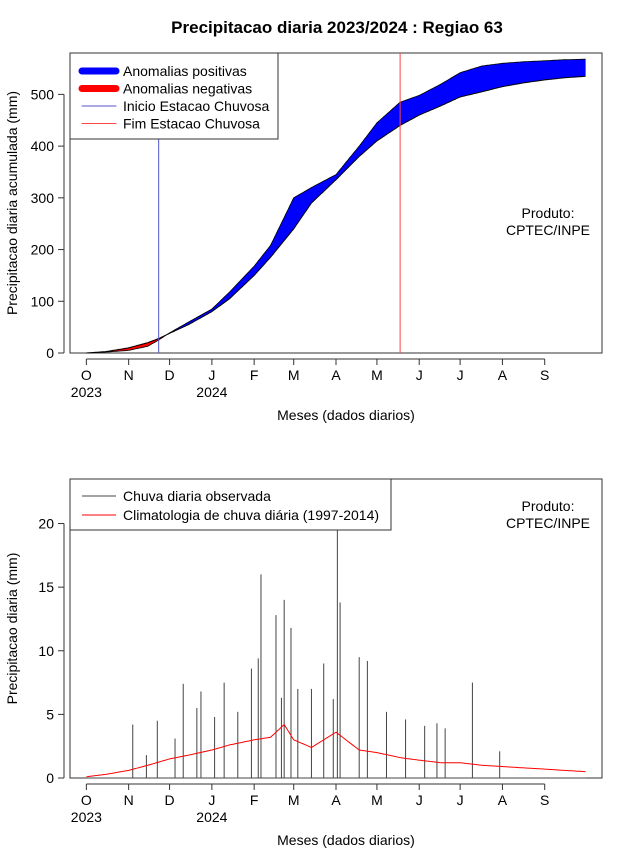 Image resolution: width=640 pixels, height=850 pixels. I want to click on top-y-tick-label: 300, so click(43, 198).